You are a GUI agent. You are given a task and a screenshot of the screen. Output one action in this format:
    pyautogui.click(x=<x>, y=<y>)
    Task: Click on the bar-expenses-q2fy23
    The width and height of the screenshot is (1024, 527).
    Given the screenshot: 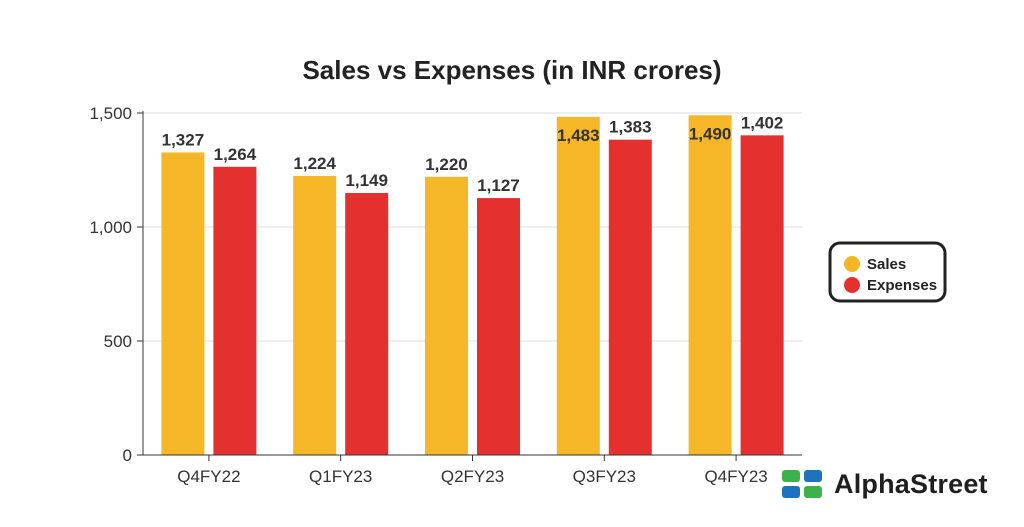 What is the action you would take?
    pyautogui.click(x=498, y=326)
    